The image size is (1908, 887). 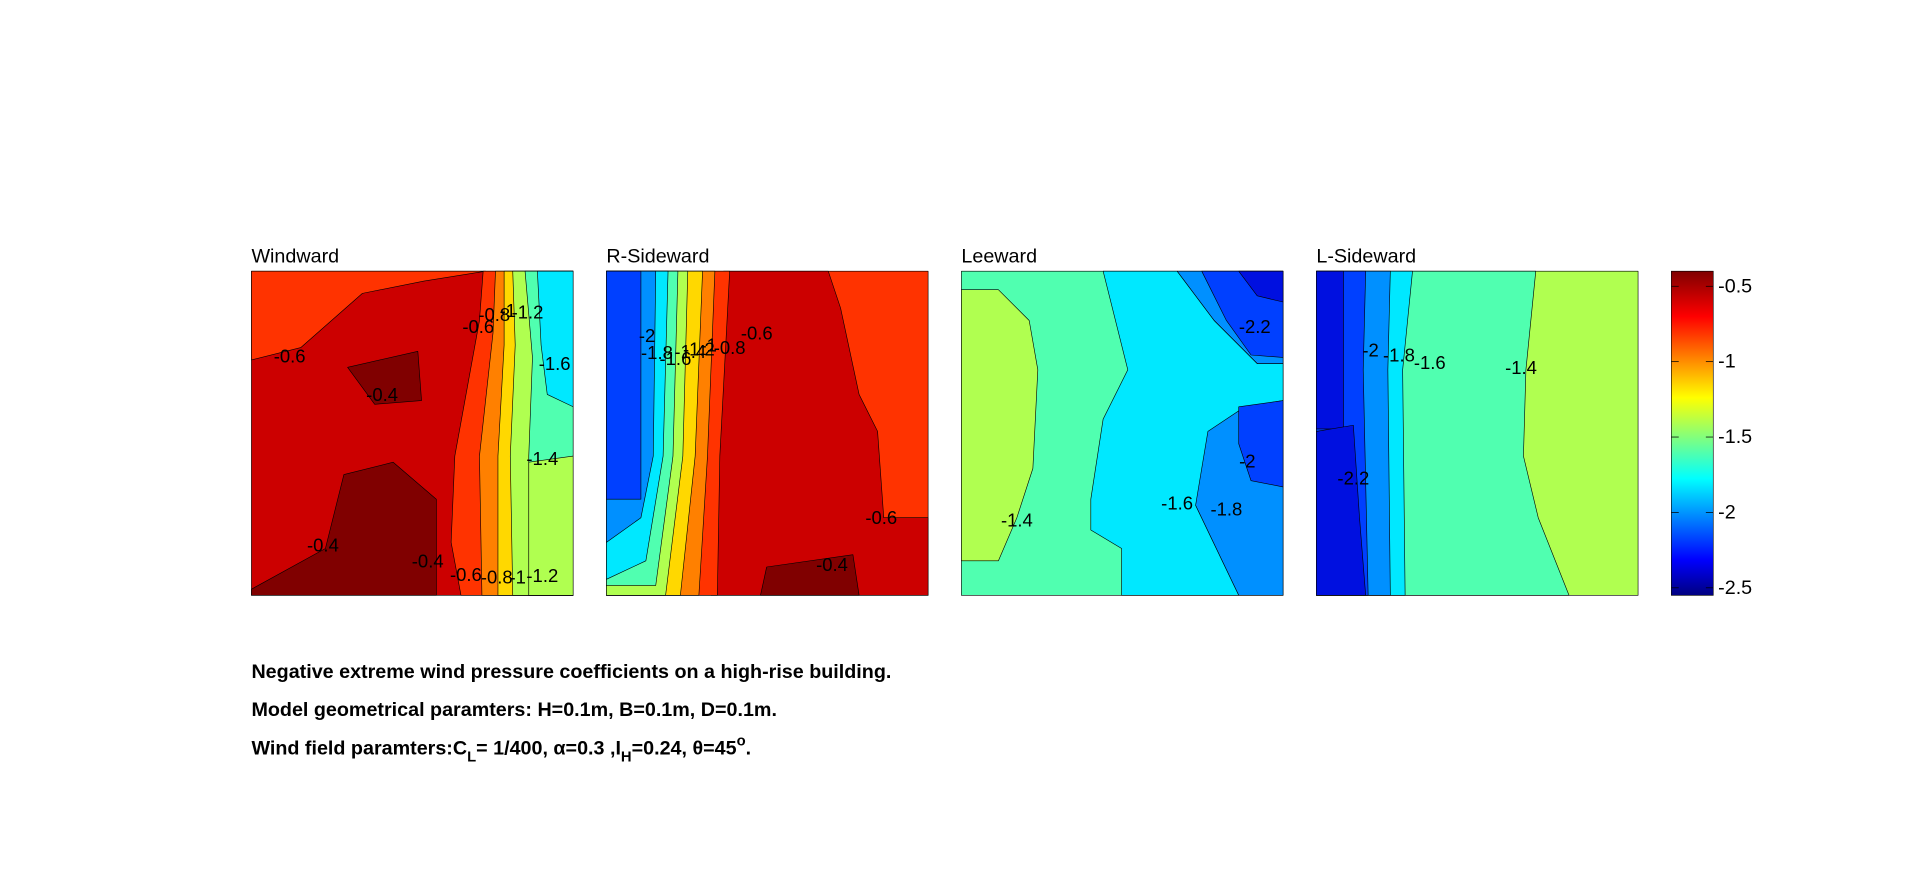 What do you see at coordinates (1122, 433) in the screenshot?
I see `leeward-contours` at bounding box center [1122, 433].